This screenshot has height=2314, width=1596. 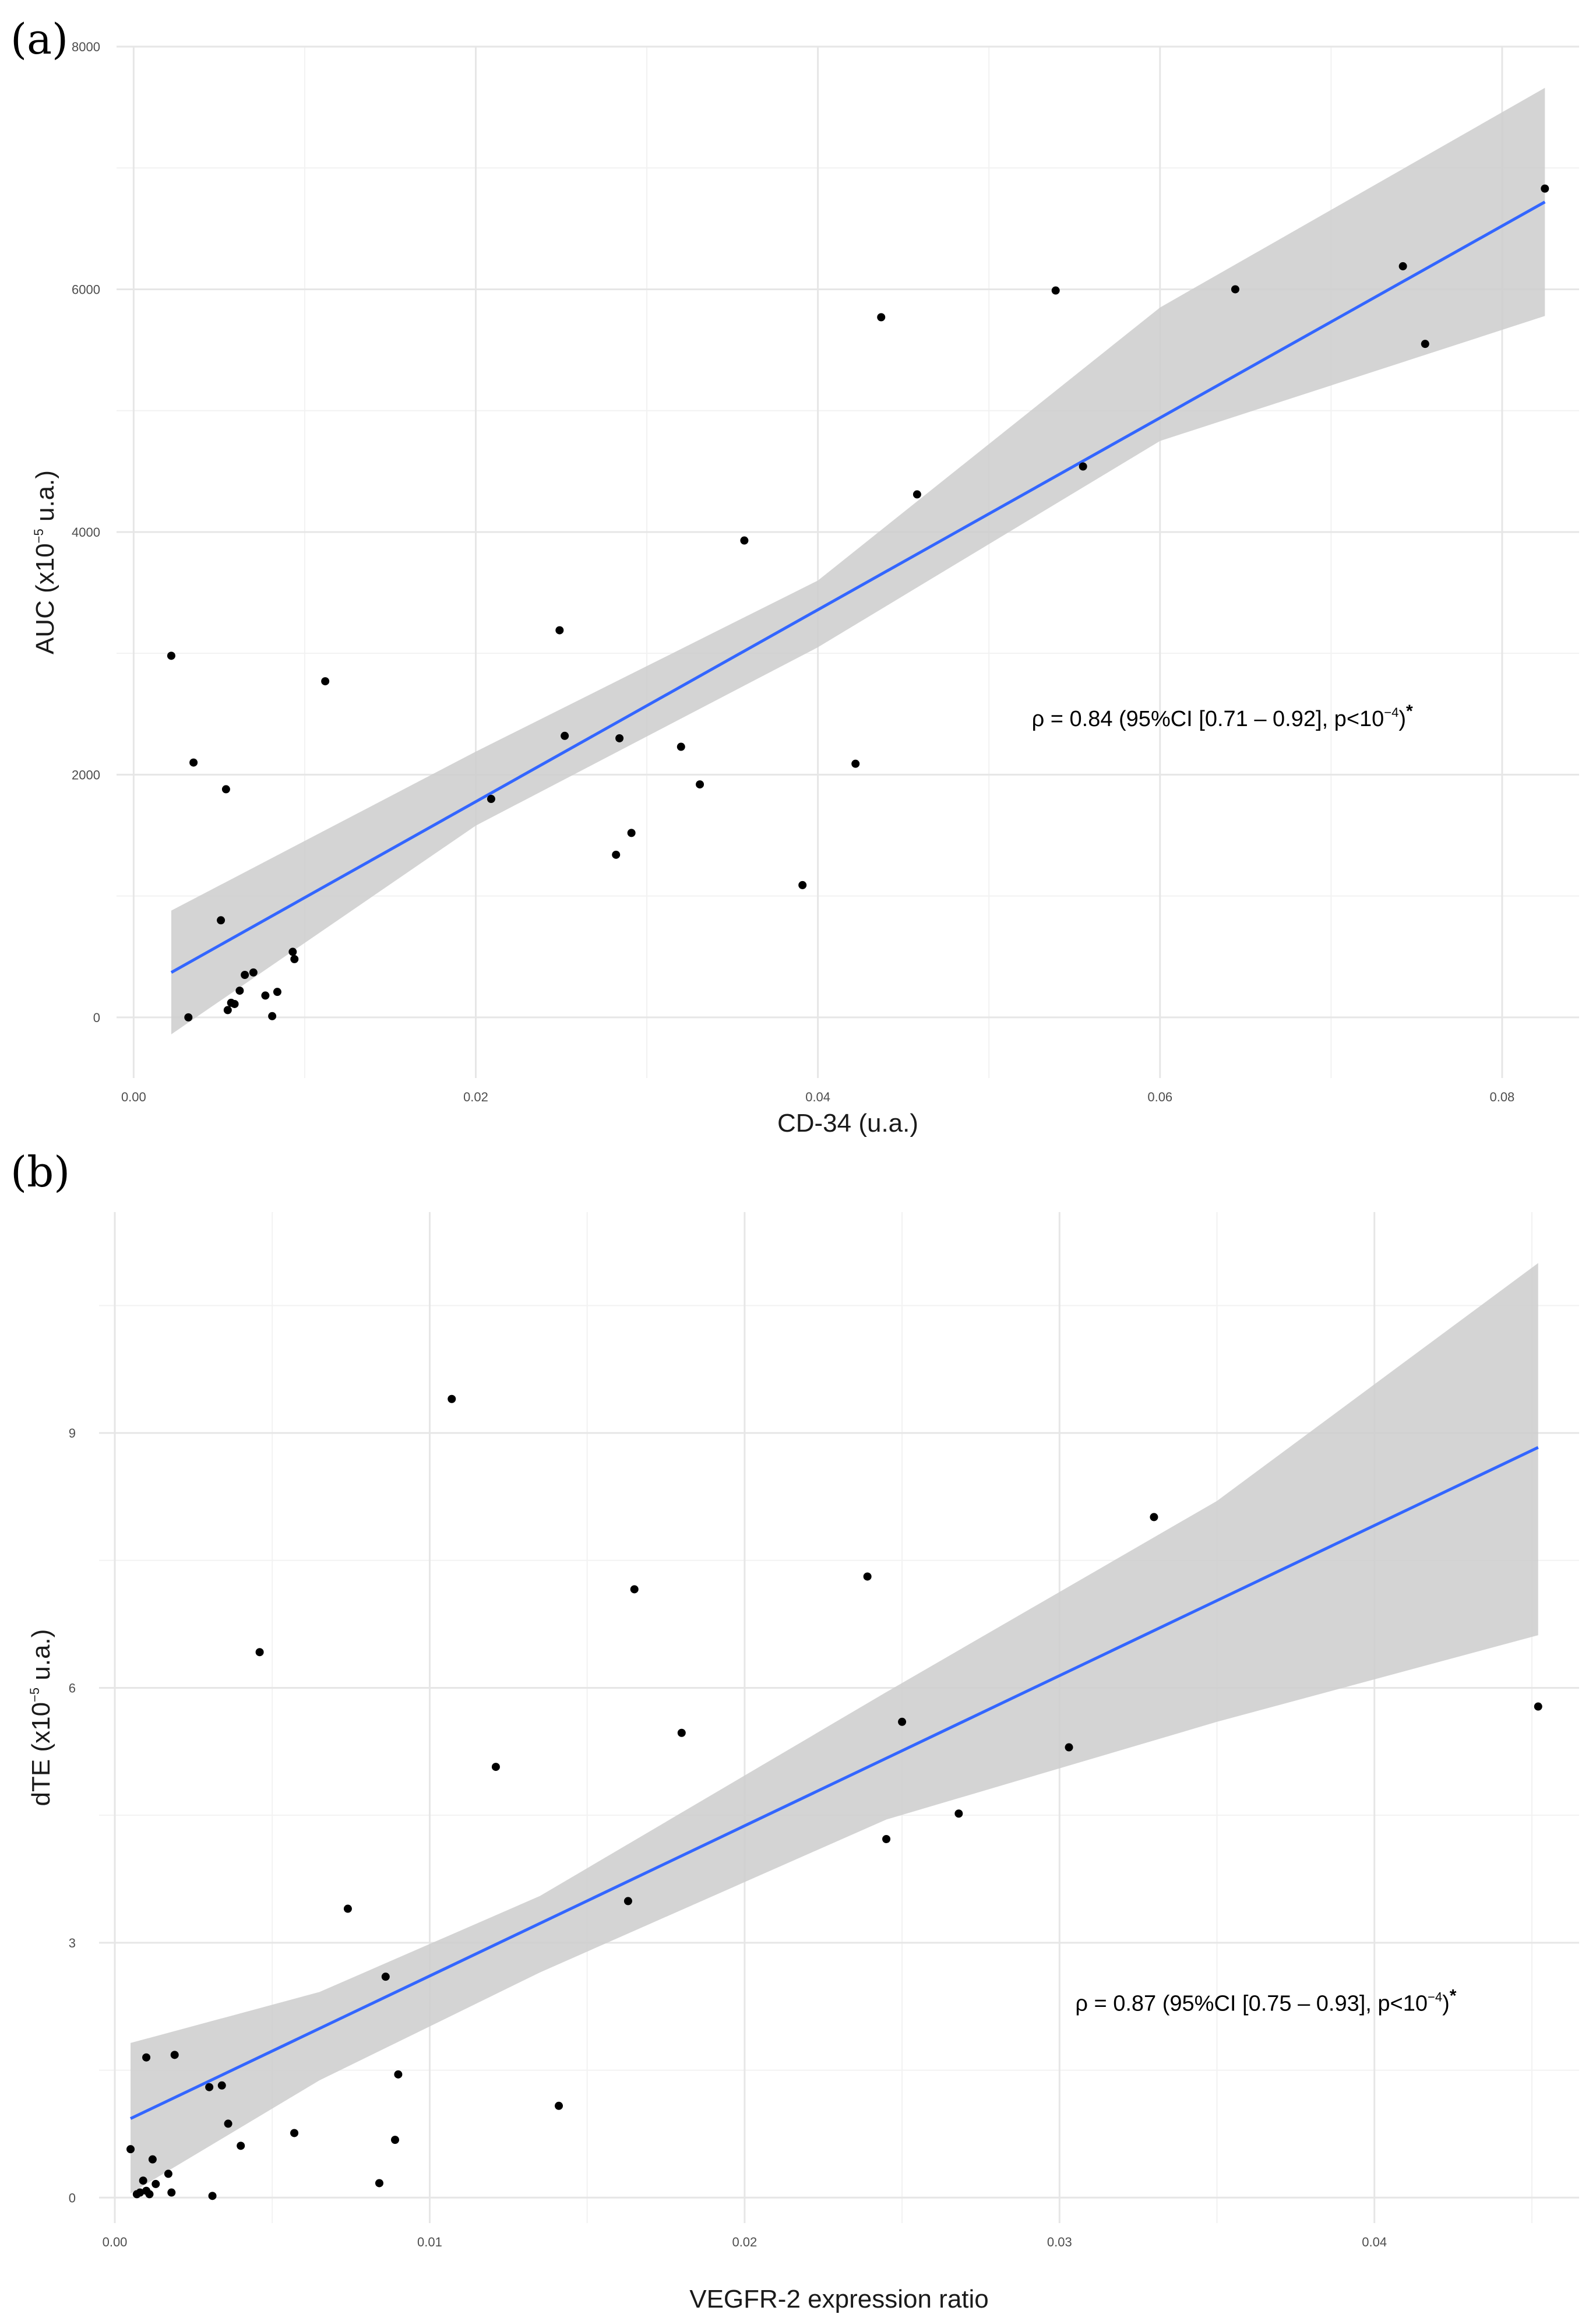 What do you see at coordinates (1265, 2001) in the screenshot?
I see `correlation-annotation: ρ = 0.87 (95%CI [0.75 – 0.93], p<10−4)*` at bounding box center [1265, 2001].